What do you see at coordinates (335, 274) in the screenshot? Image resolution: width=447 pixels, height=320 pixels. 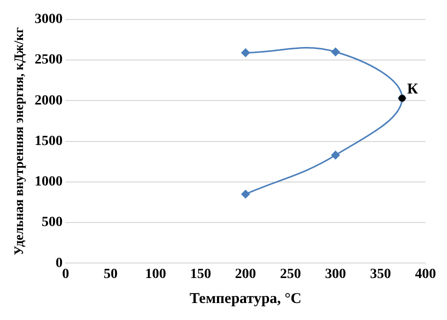 I see `x-tick-label: 300` at bounding box center [335, 274].